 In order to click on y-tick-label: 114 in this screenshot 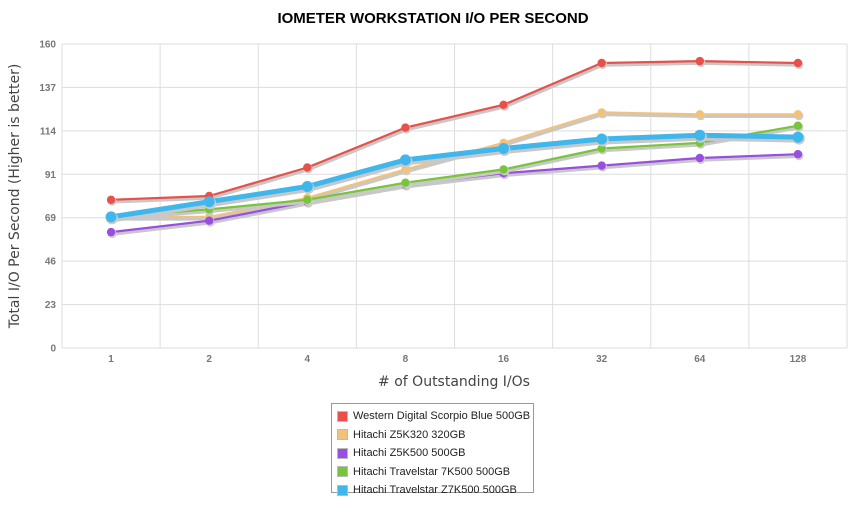, I will do `click(48, 131)`.